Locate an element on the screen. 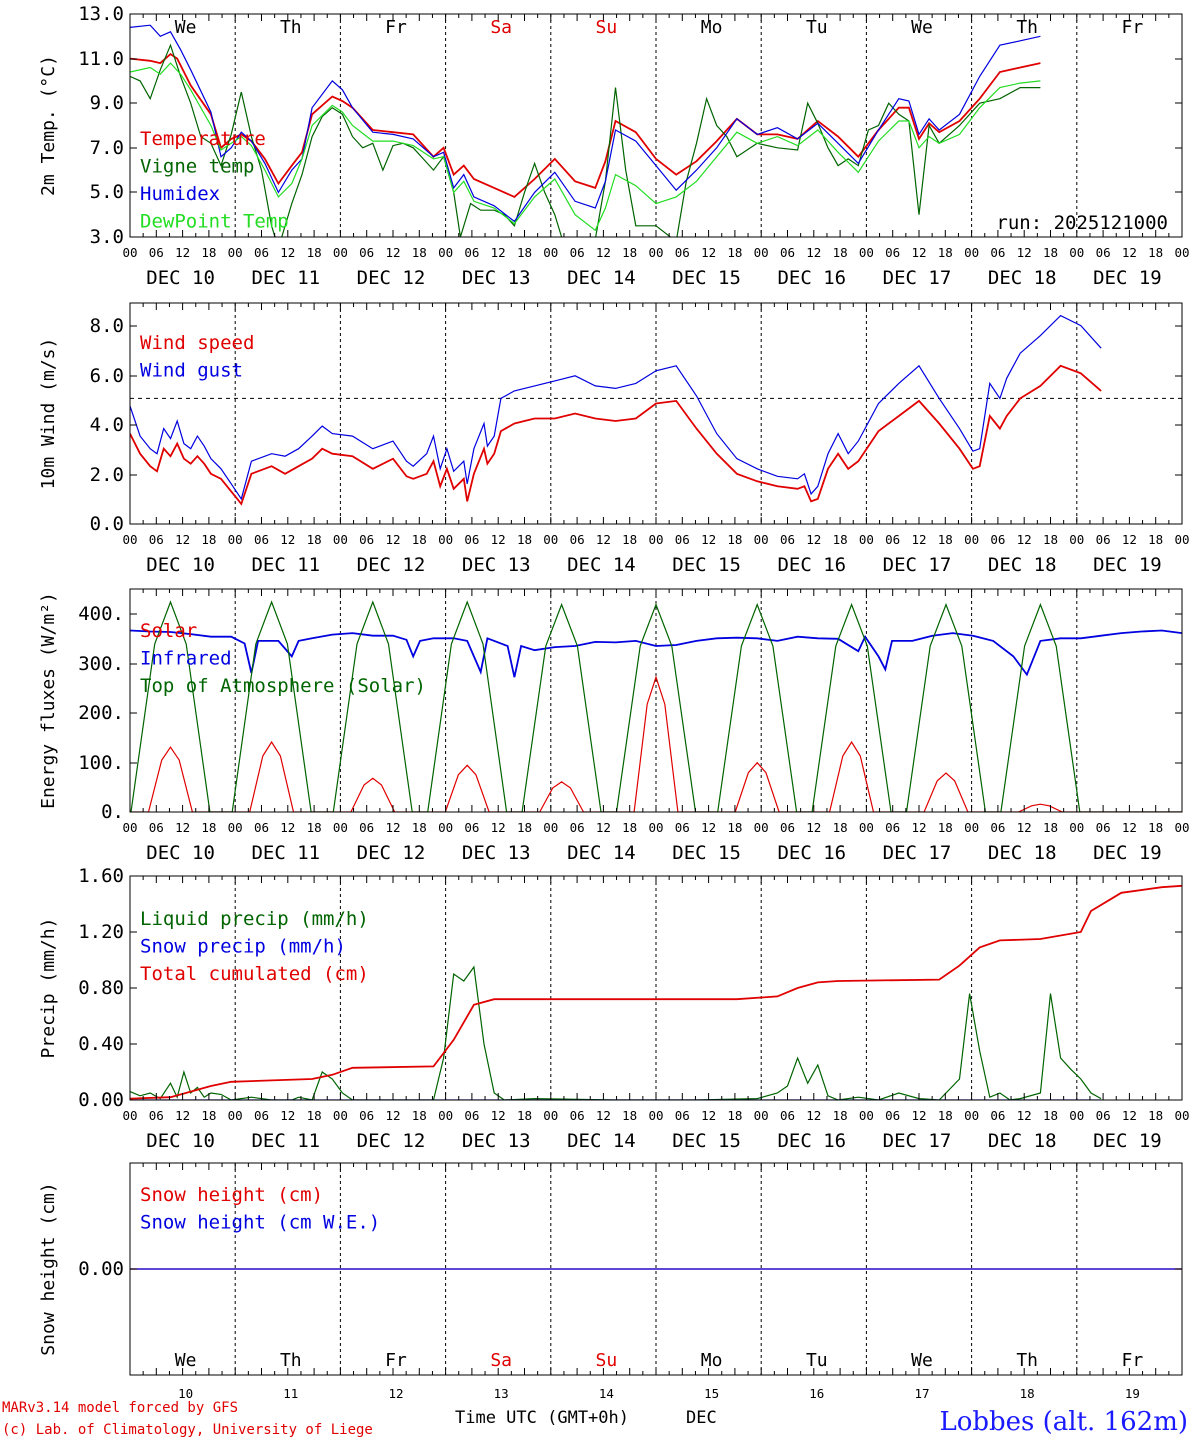  series-infrared is located at coordinates (656, 653).